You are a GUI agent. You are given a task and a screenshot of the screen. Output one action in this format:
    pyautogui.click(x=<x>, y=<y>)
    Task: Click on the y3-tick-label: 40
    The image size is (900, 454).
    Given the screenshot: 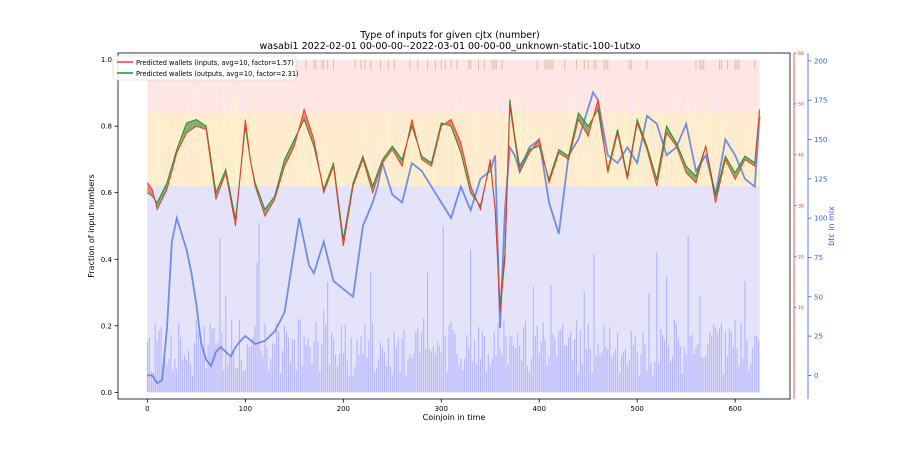 What is the action you would take?
    pyautogui.click(x=801, y=156)
    